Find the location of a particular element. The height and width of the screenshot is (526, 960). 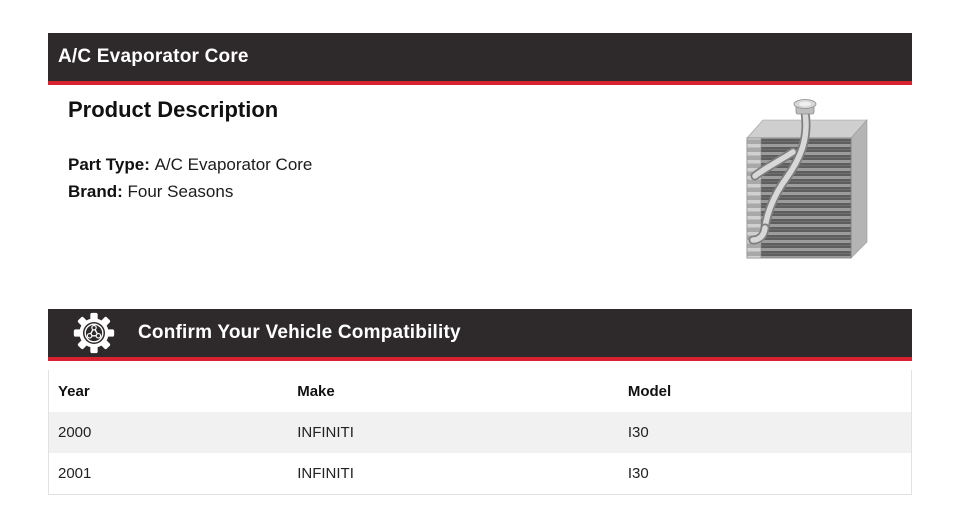

part-type-label: Part Type: is located at coordinates (111, 164).